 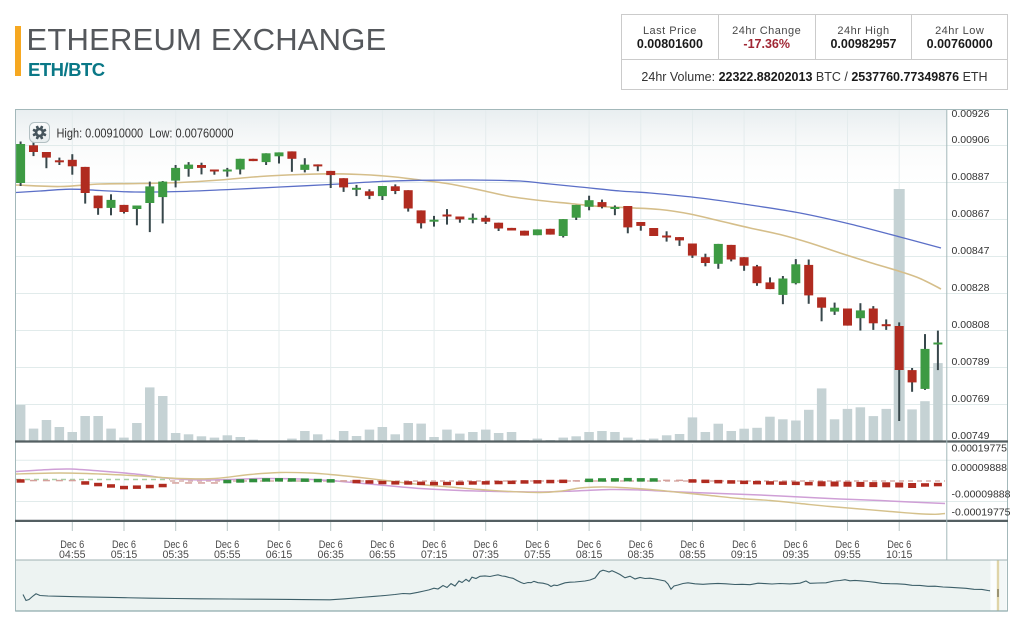 What do you see at coordinates (971, 177) in the screenshot?
I see `svg-text: 0.00887` at bounding box center [971, 177].